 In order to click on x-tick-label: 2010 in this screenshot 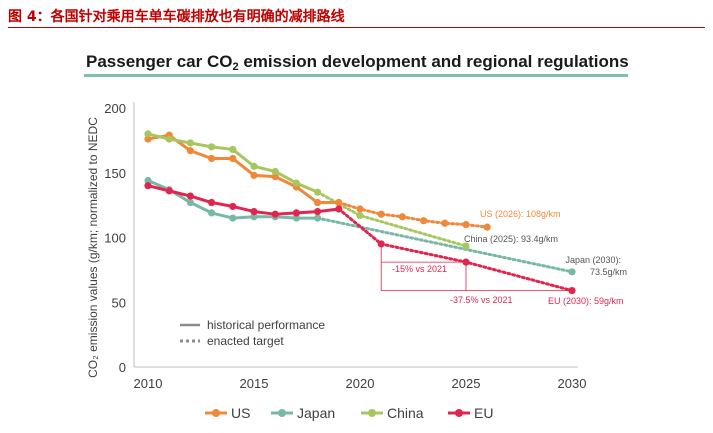, I will do `click(148, 383)`.